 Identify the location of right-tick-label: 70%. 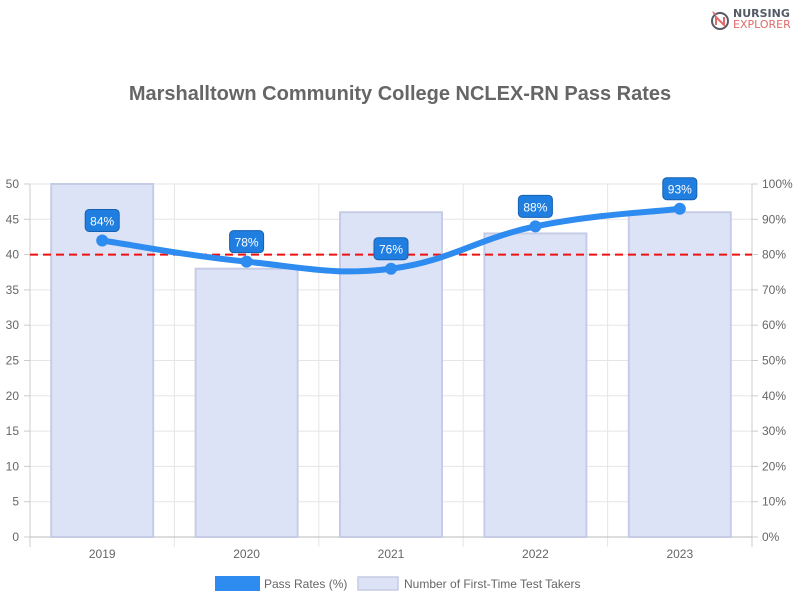
(774, 290).